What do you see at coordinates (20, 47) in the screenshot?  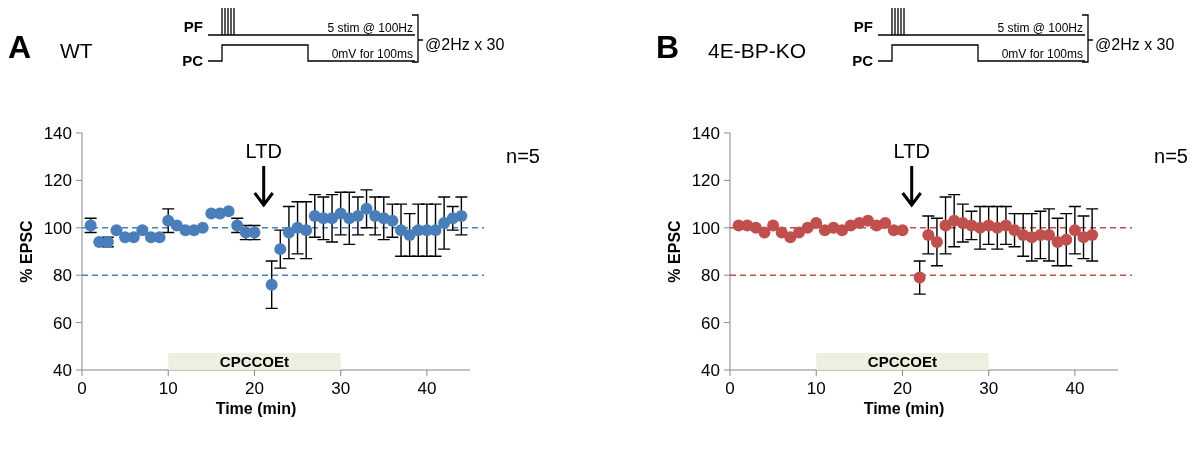 I see `text: A` at bounding box center [20, 47].